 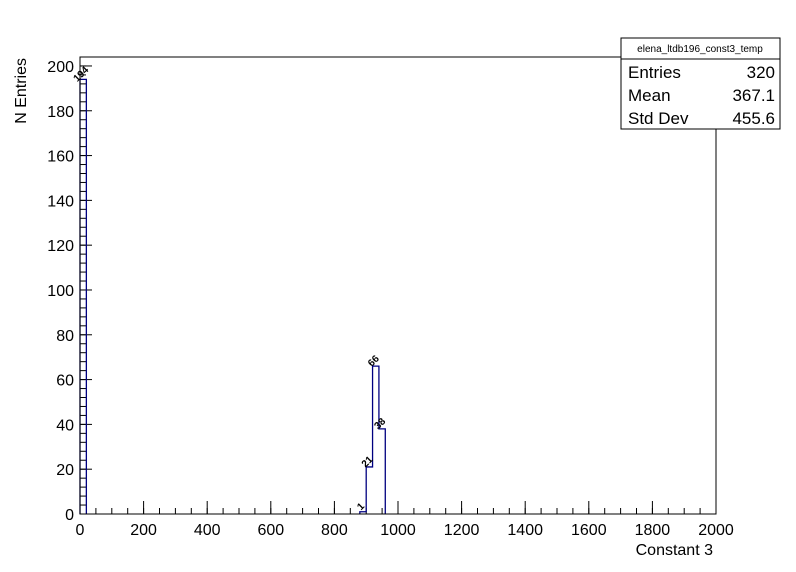 I want to click on x-tick-label: 2000, so click(x=716, y=530).